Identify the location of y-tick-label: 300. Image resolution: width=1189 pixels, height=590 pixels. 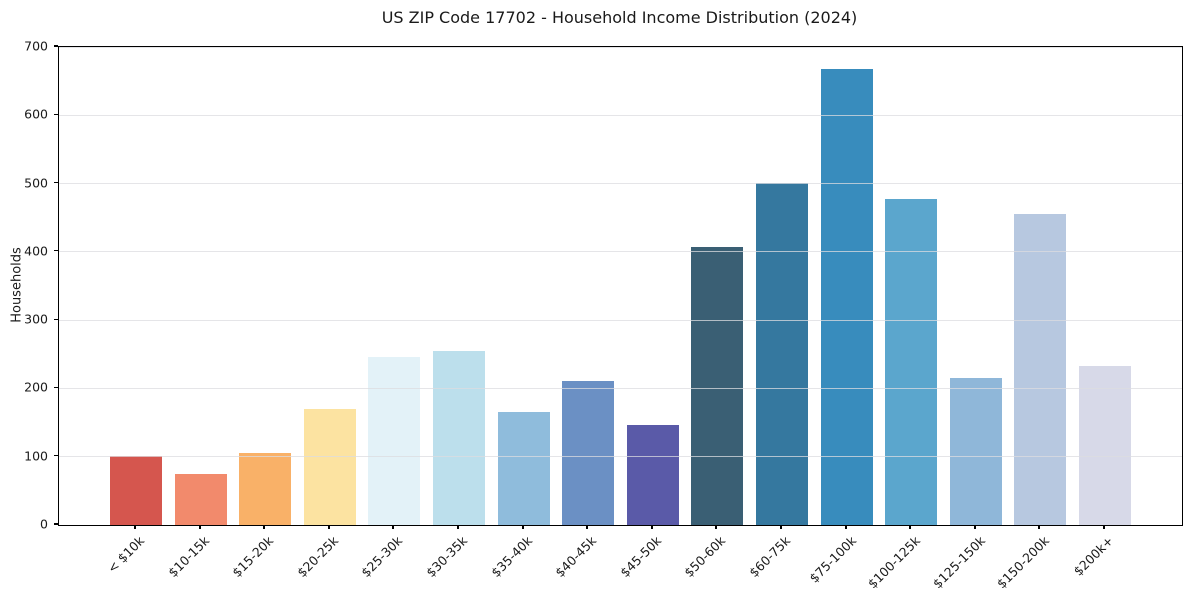
(36, 319).